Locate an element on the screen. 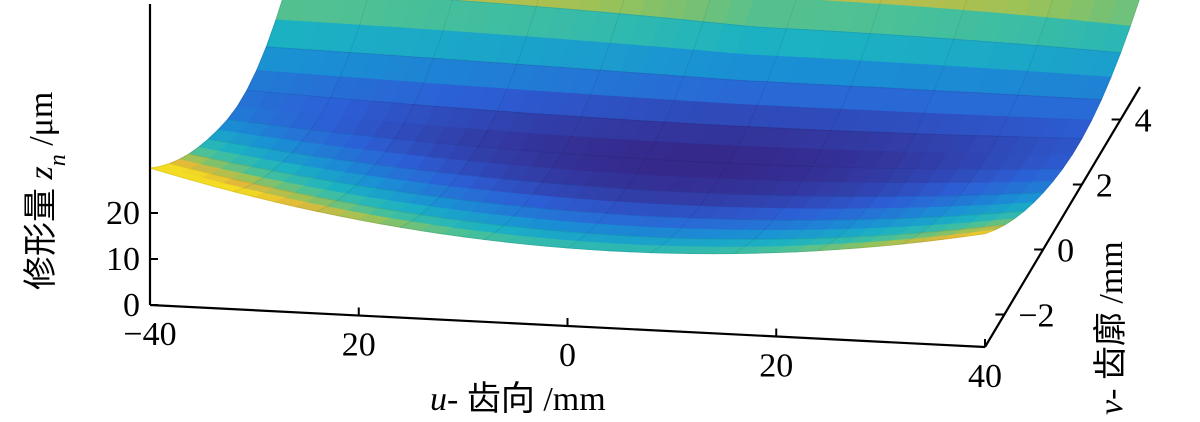  x-tick-label: 0 is located at coordinates (567, 355).